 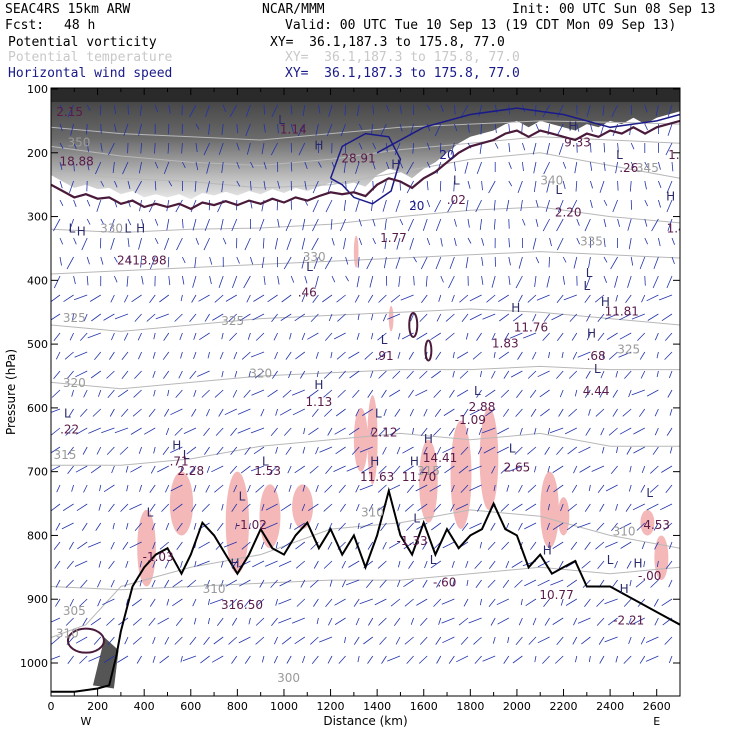 I want to click on extremum-value: -.00, so click(x=649, y=576).